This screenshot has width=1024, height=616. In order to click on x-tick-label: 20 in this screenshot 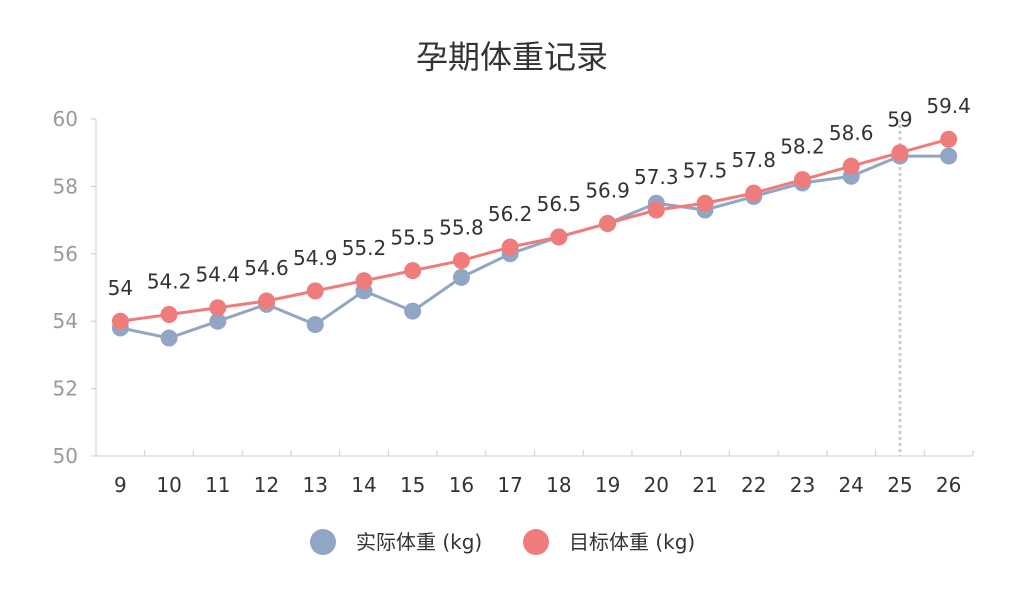, I will do `click(656, 485)`.